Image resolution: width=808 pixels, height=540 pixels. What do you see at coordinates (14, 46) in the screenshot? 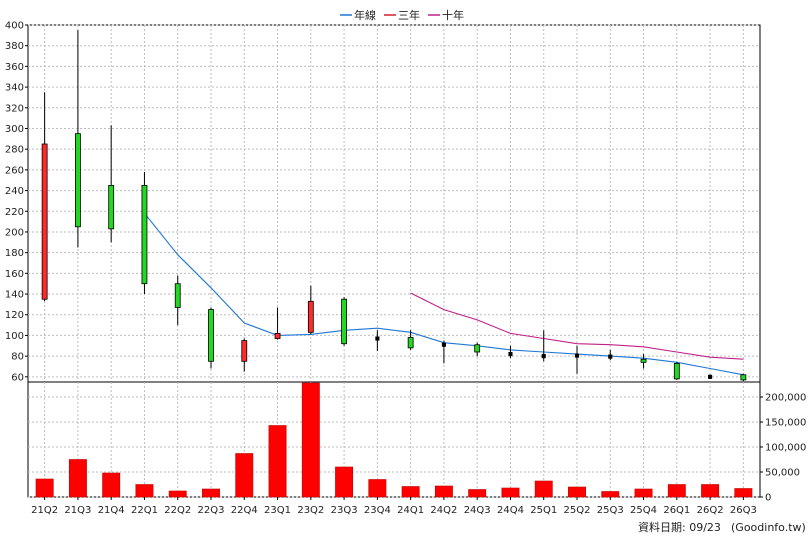
I see `price-tick-label: 380` at bounding box center [14, 46].